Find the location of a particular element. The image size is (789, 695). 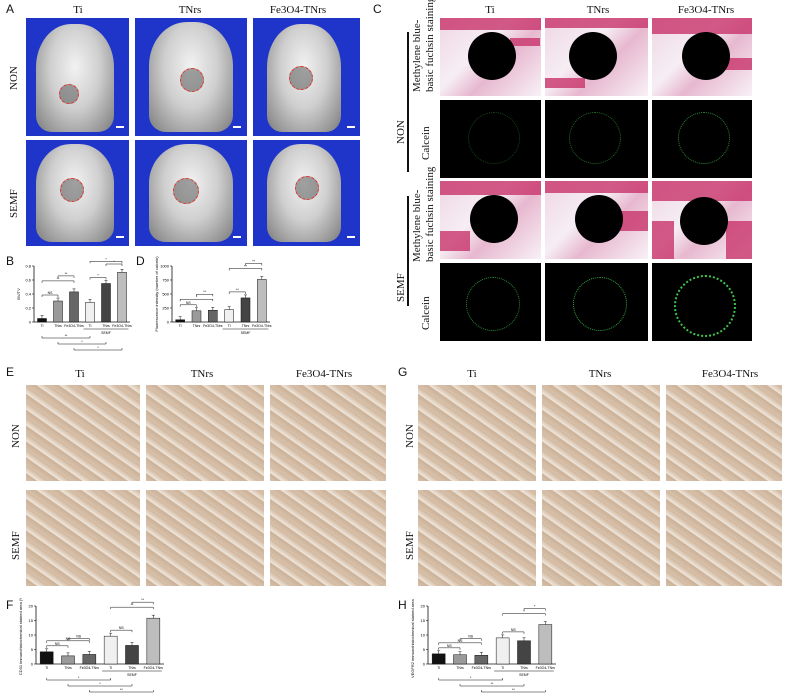

col-head-fe-e: Fe3O4-TNrs is located at coordinates (324, 374).